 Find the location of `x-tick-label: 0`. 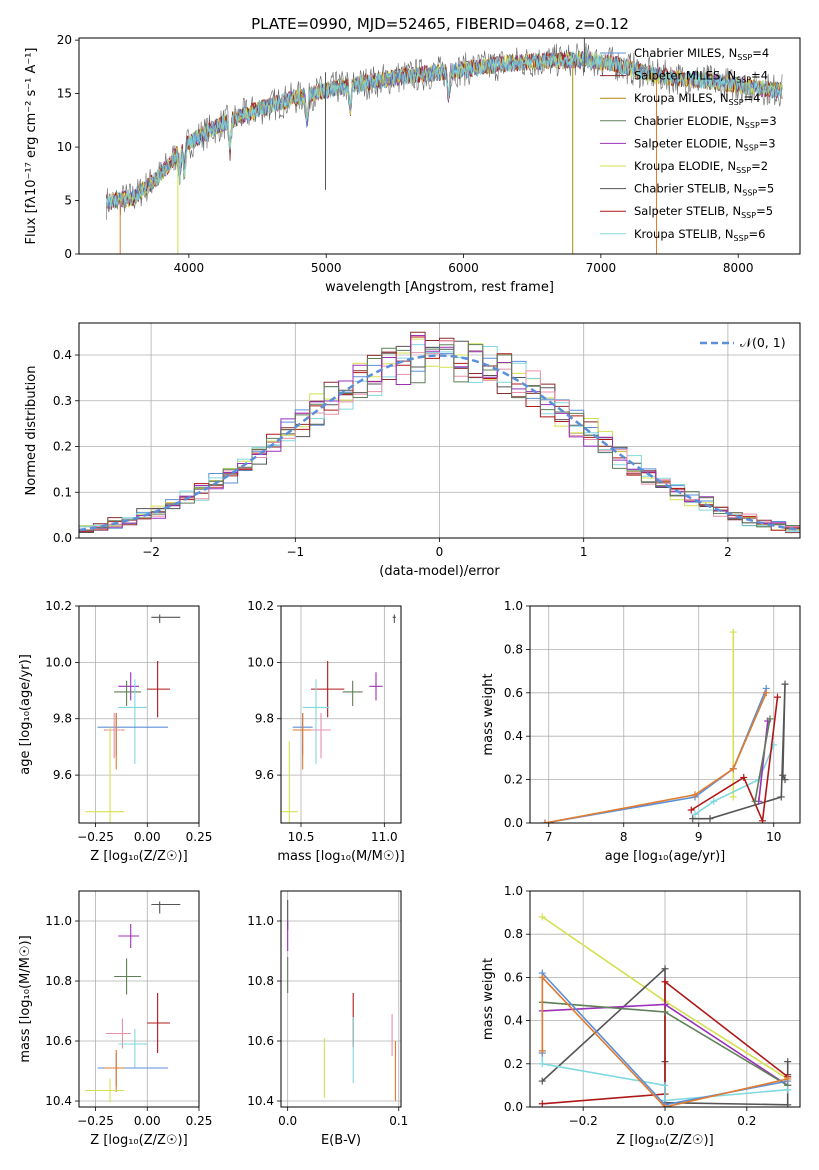

x-tick-label: 0 is located at coordinates (440, 552).